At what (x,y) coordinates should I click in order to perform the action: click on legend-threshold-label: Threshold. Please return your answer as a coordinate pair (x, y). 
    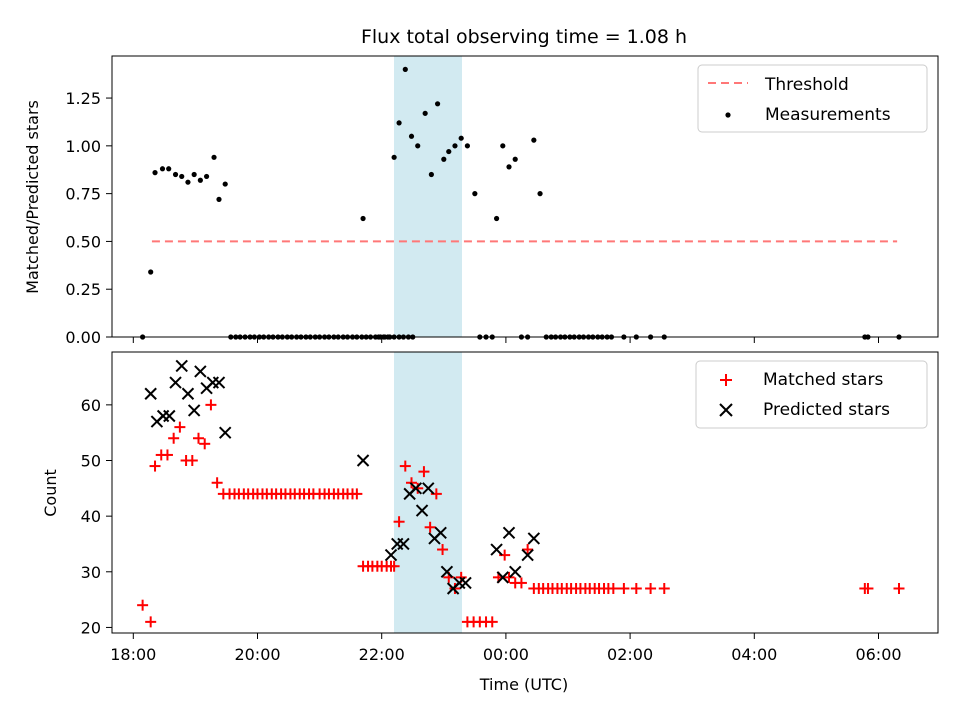
    Looking at the image, I should click on (806, 85).